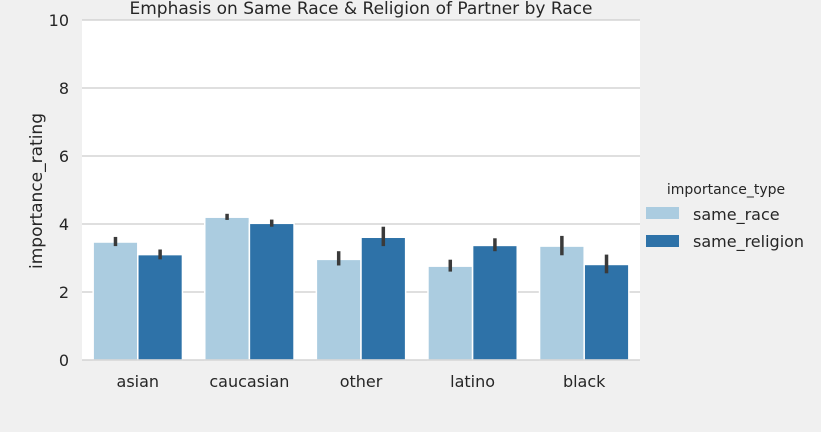  Describe the element at coordinates (115, 301) in the screenshot. I see `bar-same-race-asian` at that location.